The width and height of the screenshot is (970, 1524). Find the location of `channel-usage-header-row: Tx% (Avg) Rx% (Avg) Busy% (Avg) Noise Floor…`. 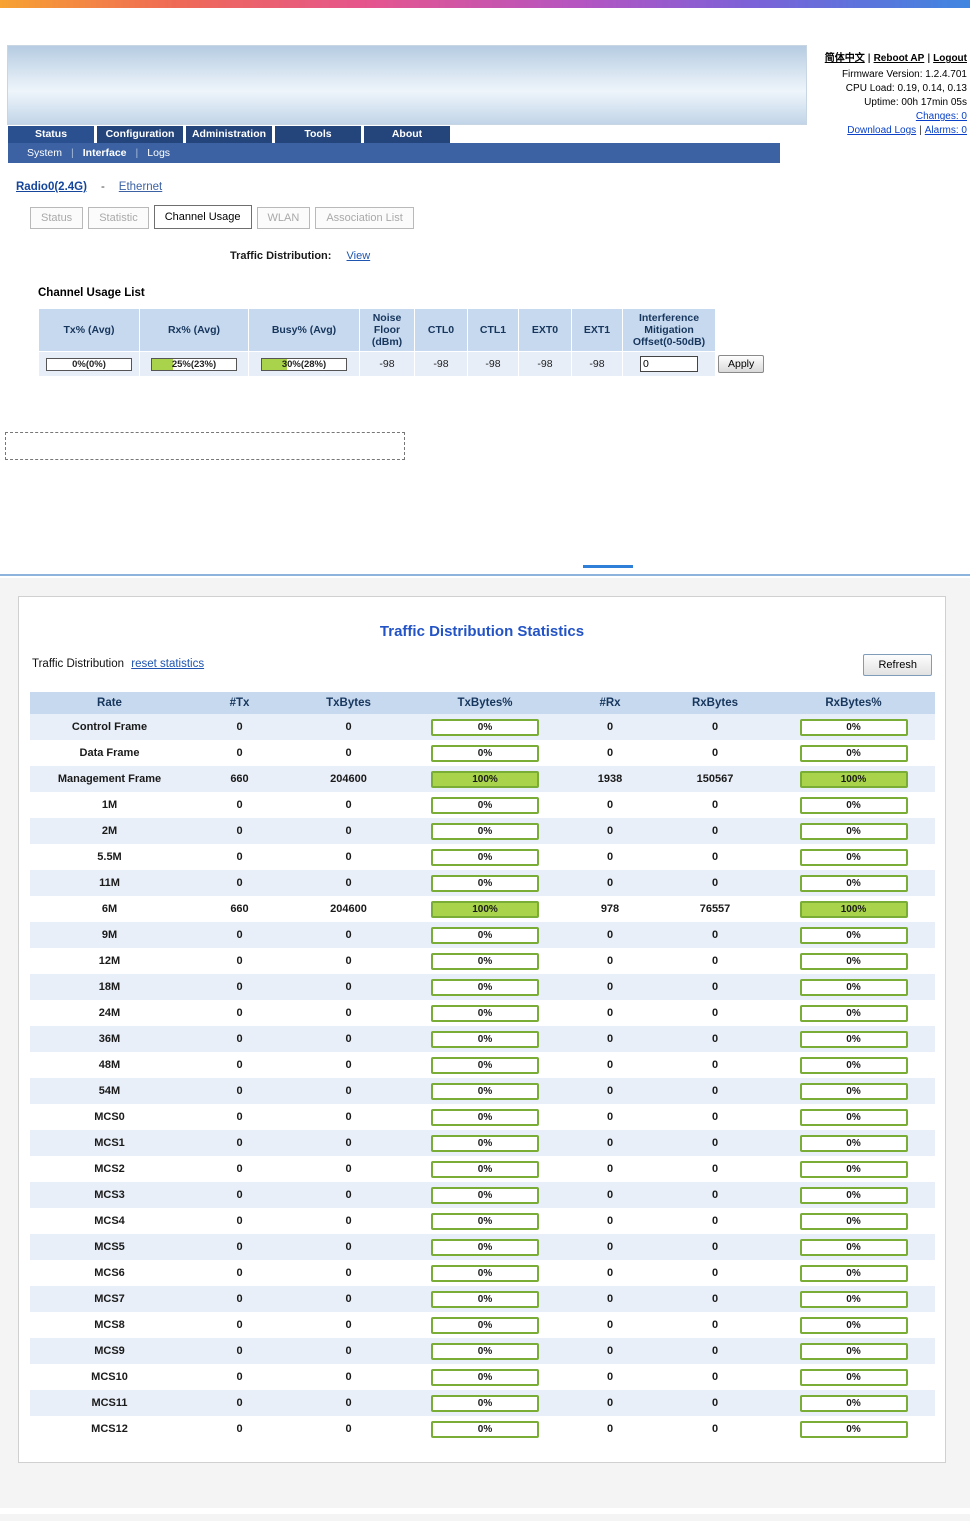

channel-usage-header-row: Tx% (Avg) Rx% (Avg) Busy% (Avg) Noise Floor… is located at coordinates (402, 330).